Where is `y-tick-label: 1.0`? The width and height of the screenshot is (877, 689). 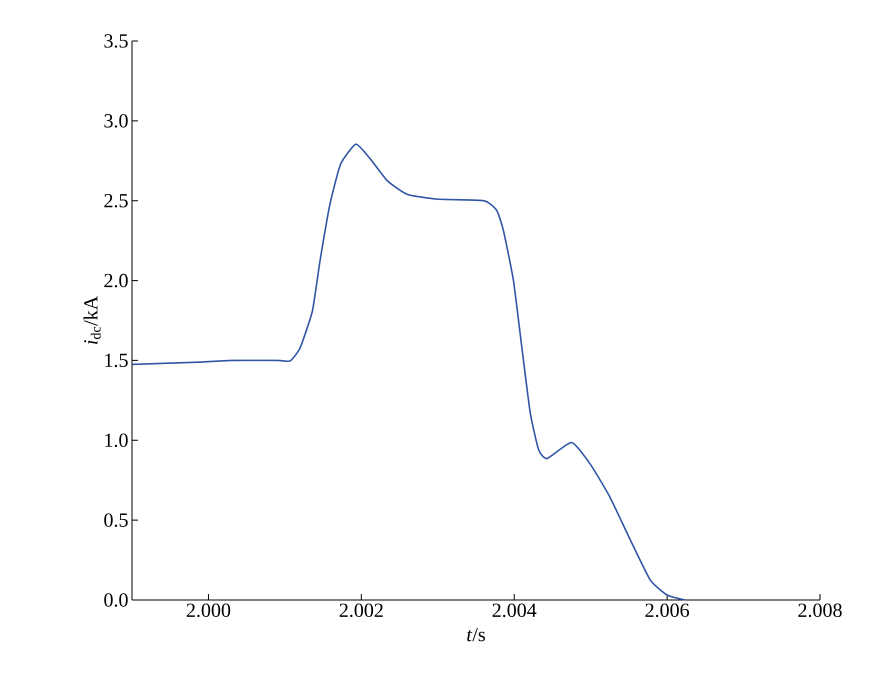 y-tick-label: 1.0 is located at coordinates (116, 440).